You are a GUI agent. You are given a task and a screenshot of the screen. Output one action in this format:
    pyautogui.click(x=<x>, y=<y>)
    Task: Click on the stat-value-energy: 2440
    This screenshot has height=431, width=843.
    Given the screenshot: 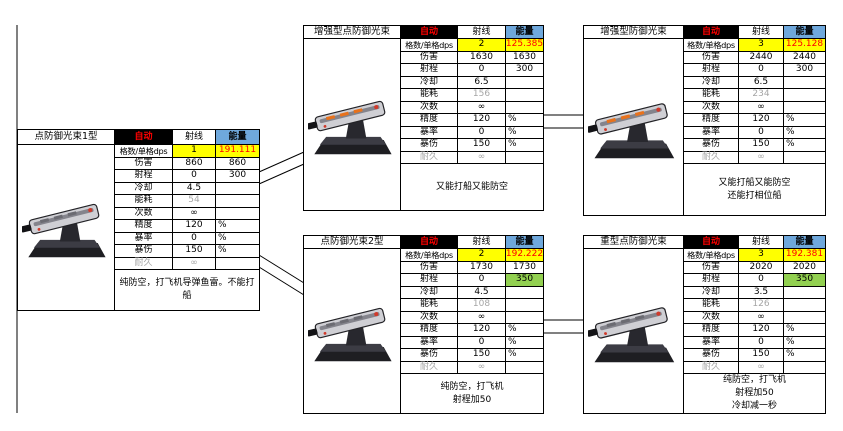 What is the action you would take?
    pyautogui.click(x=805, y=57)
    